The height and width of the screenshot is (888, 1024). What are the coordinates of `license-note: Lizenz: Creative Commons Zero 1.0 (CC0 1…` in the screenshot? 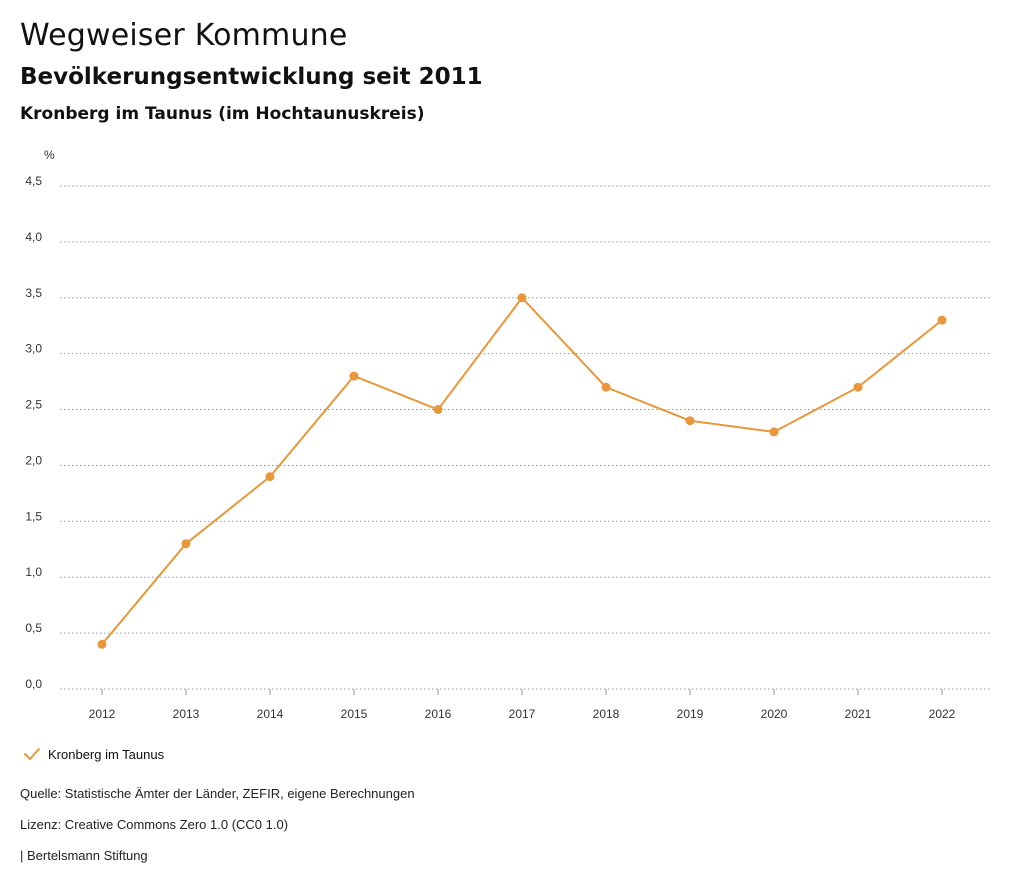 It's located at (154, 824).